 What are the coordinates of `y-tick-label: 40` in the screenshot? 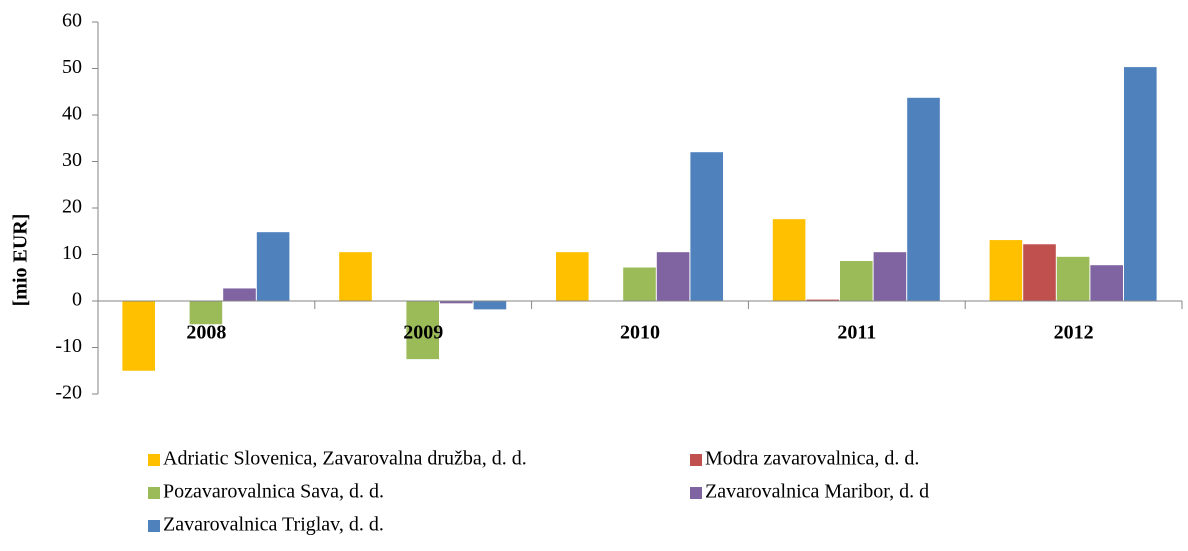 It's located at (72, 114).